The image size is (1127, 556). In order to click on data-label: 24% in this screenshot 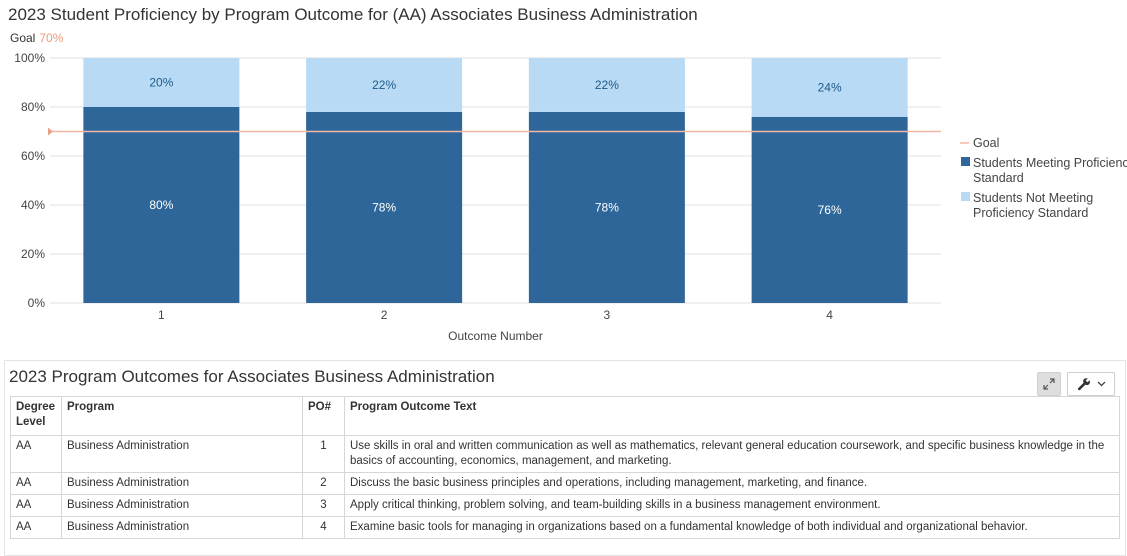, I will do `click(830, 87)`.